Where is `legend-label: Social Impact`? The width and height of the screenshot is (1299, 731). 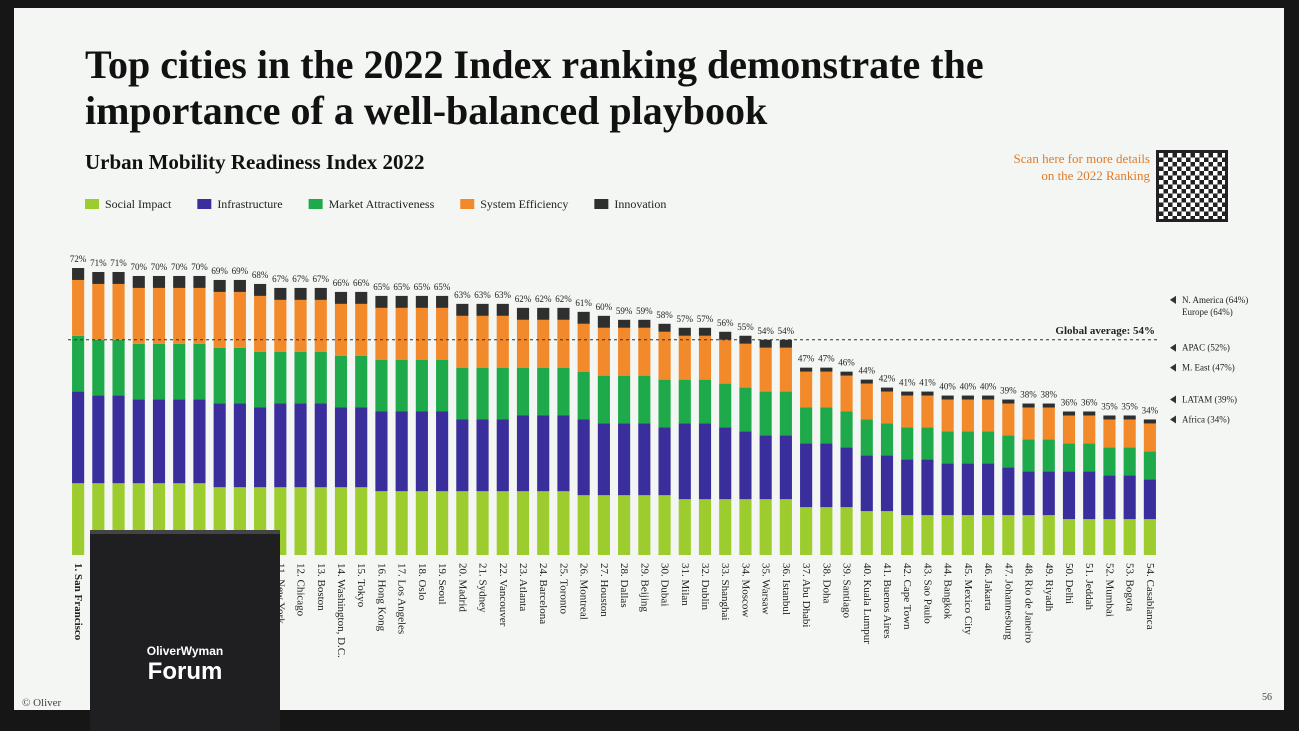
legend-label: Social Impact is located at coordinates (138, 204).